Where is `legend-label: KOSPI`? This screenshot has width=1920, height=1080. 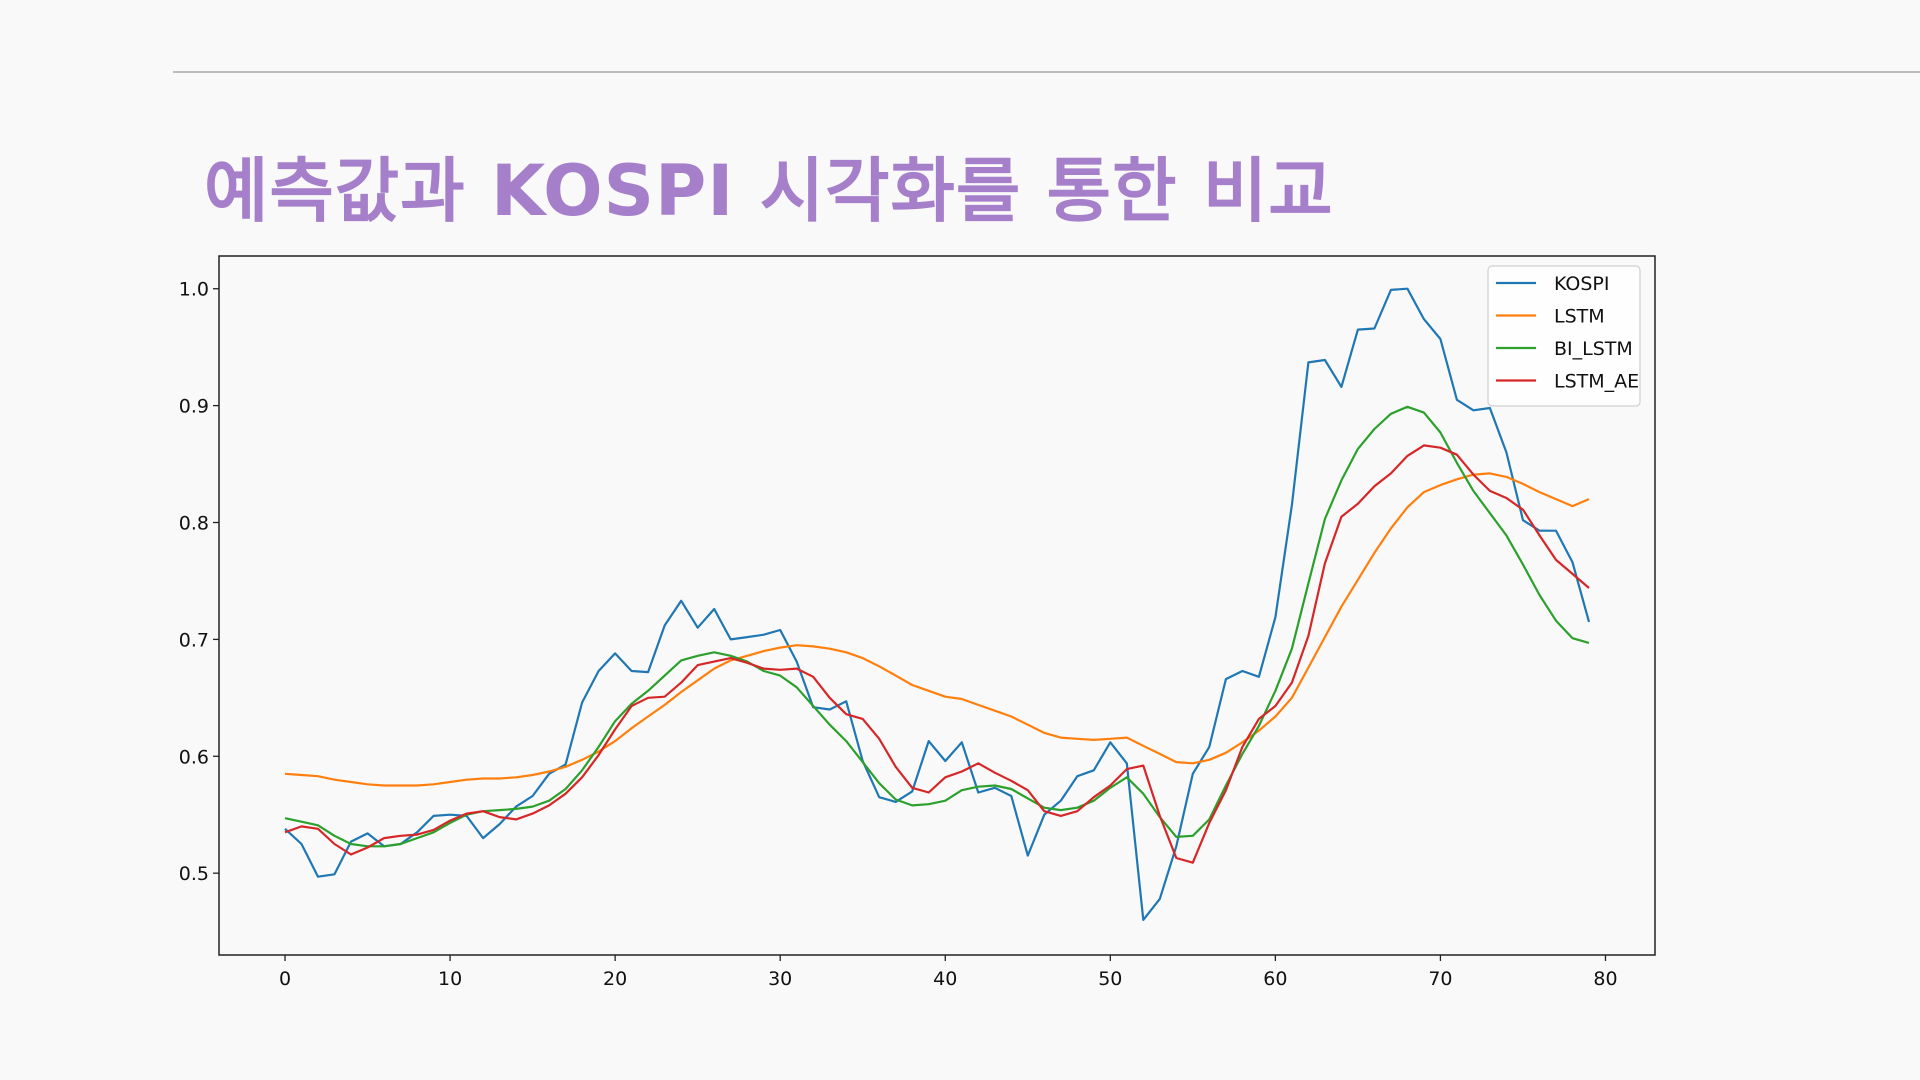 legend-label: KOSPI is located at coordinates (1582, 284).